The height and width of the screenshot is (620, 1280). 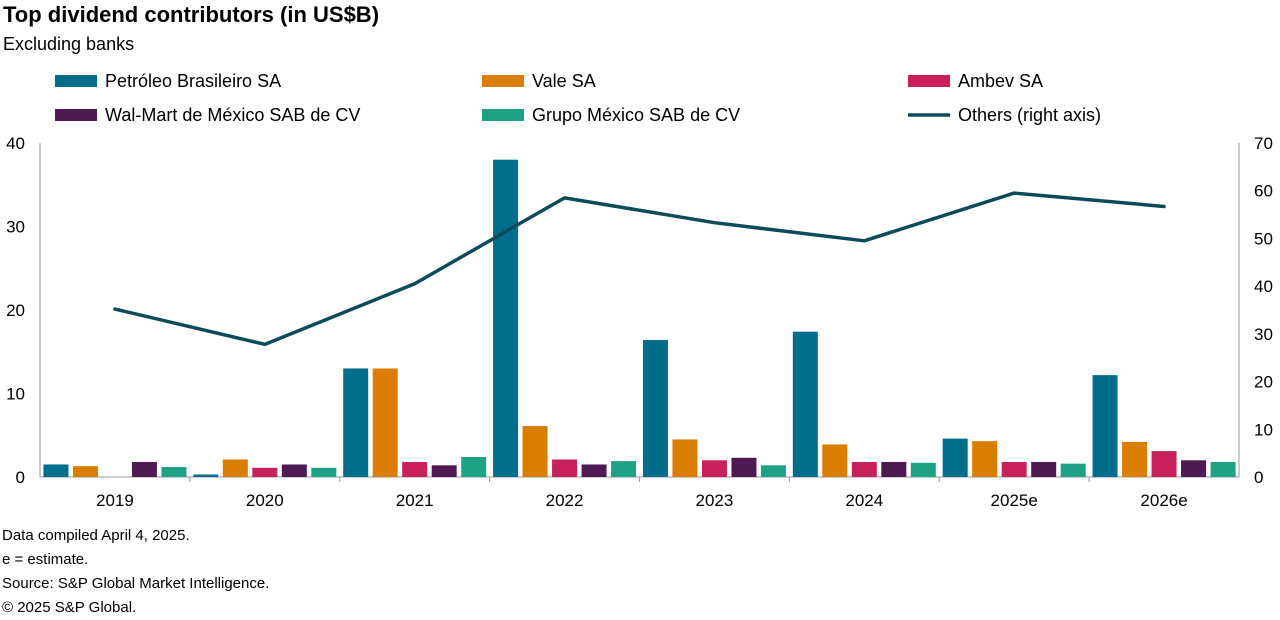 I want to click on x-tick-label: 2021, so click(x=415, y=500).